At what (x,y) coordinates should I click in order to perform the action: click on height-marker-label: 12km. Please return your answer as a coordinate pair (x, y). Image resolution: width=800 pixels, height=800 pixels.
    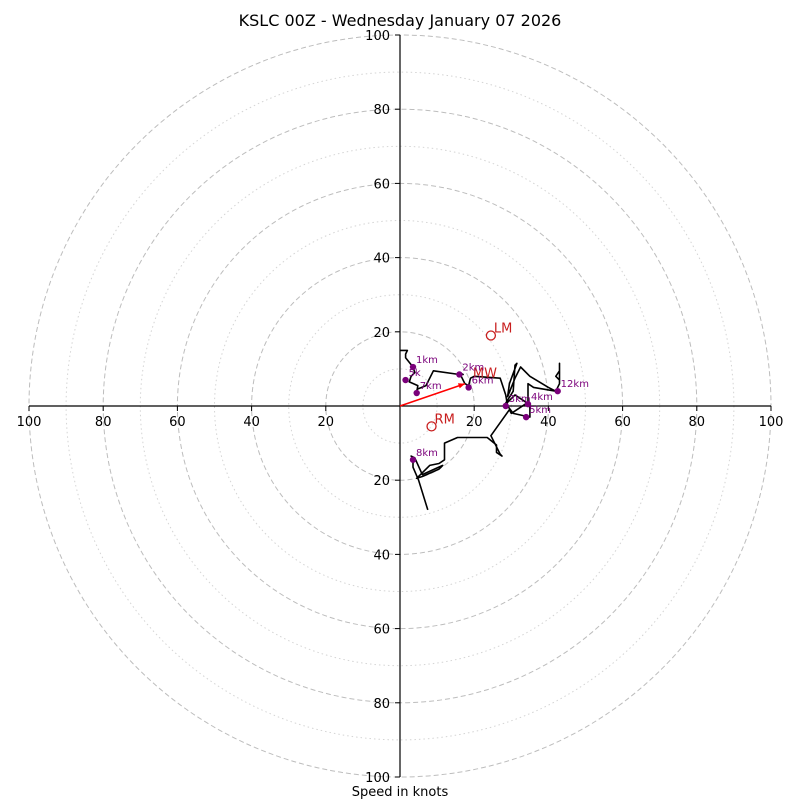
    Looking at the image, I should click on (575, 384).